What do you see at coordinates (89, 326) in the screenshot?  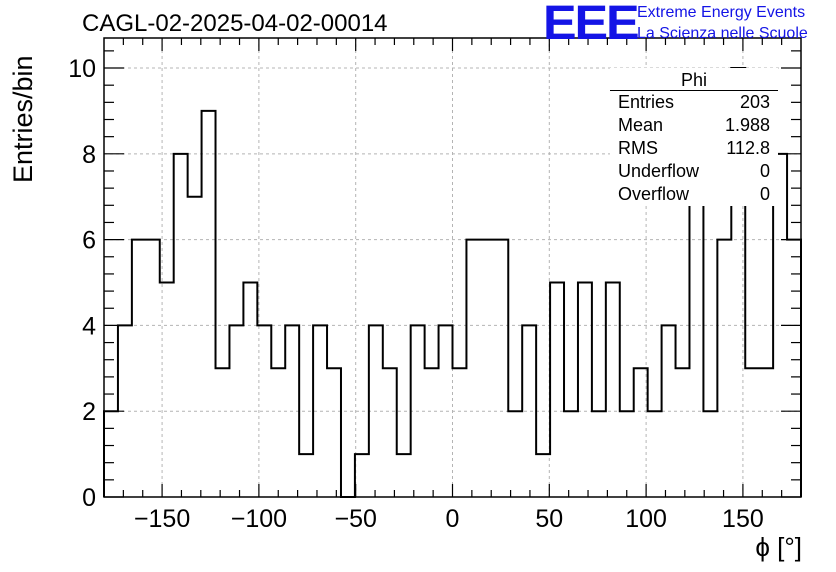 I see `y-tick-label: 4` at bounding box center [89, 326].